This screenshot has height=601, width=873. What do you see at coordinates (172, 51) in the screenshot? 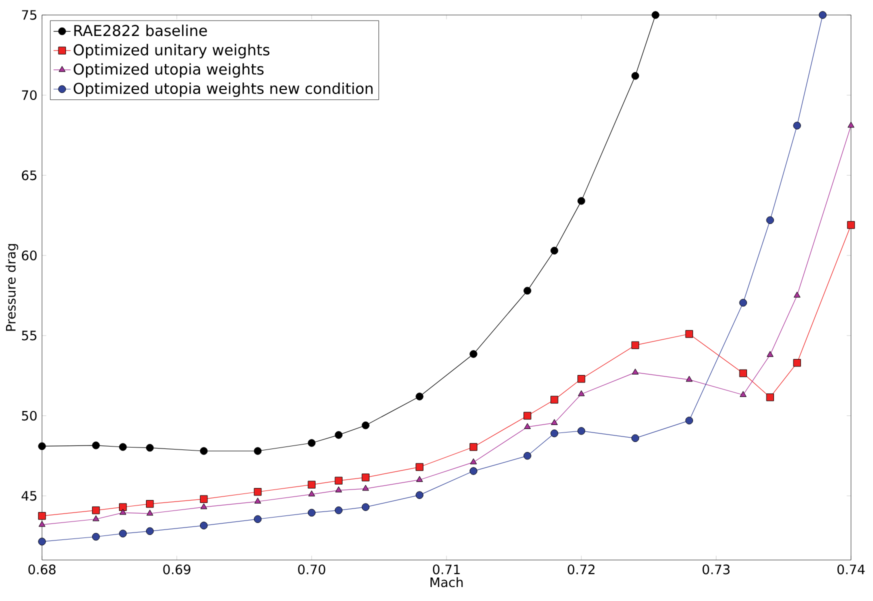
I see `legend-label: Optimized unitary weights` at bounding box center [172, 51].